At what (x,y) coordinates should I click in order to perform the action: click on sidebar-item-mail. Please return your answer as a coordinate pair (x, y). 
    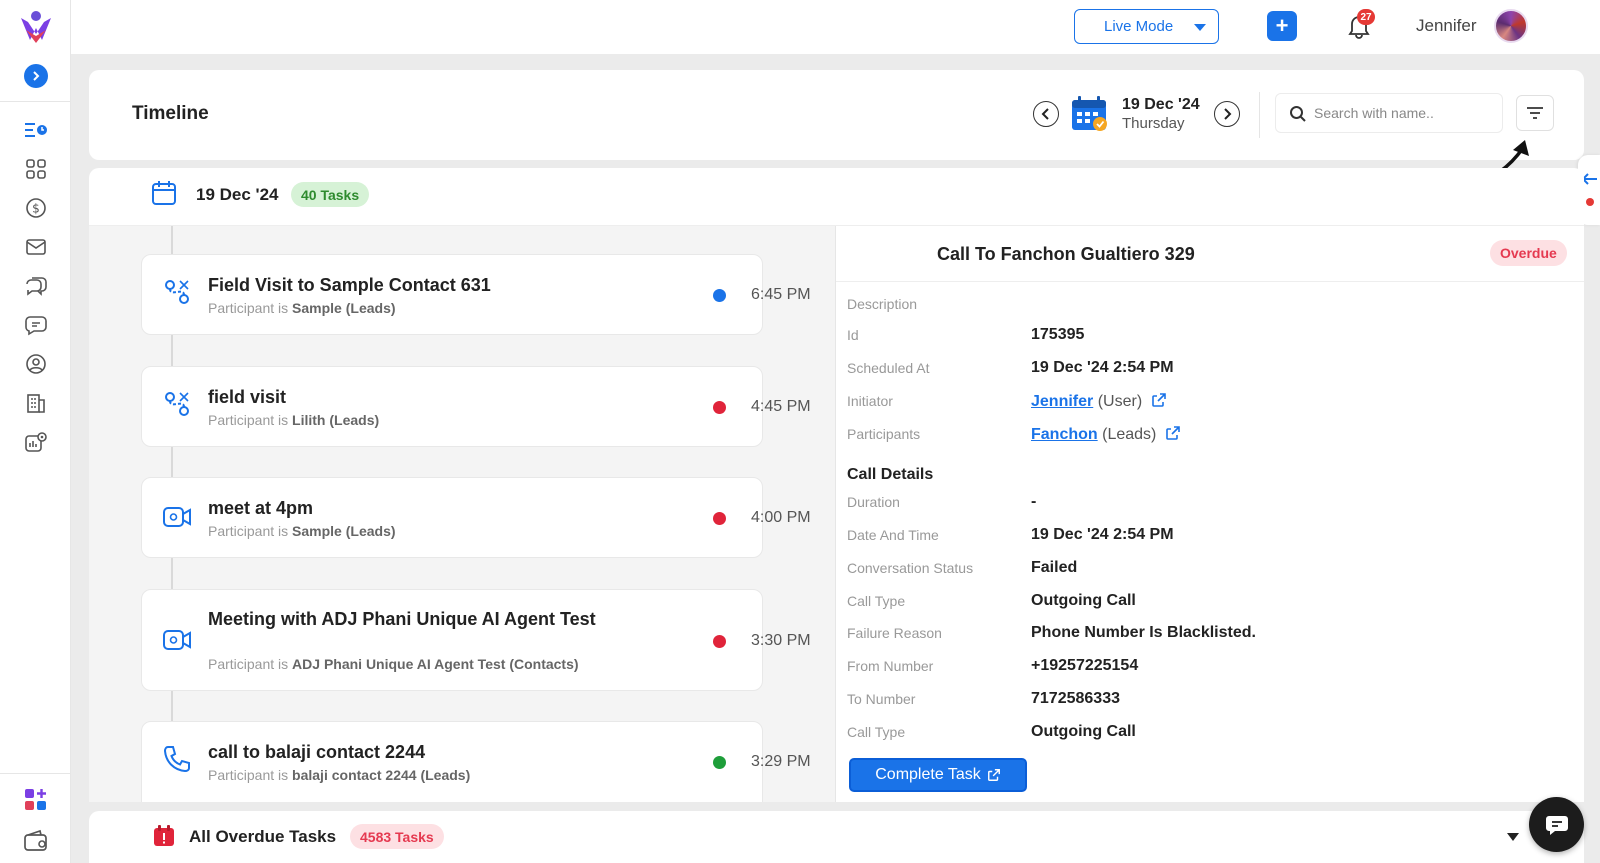
    Looking at the image, I should click on (35, 246).